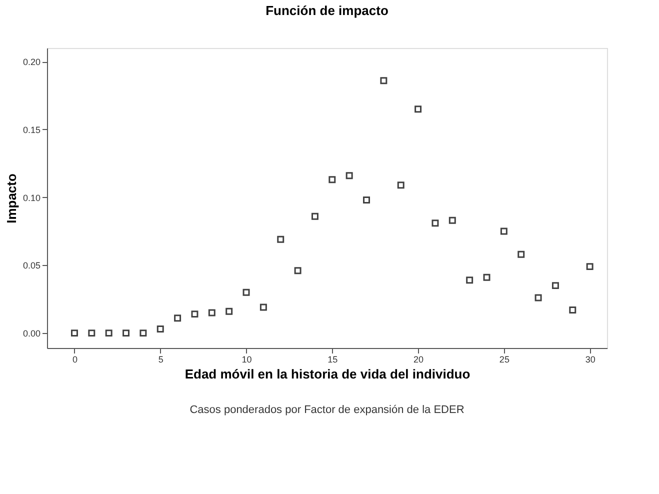 This screenshot has width=659, height=494. I want to click on chart-title: Función de impacto, so click(327, 10).